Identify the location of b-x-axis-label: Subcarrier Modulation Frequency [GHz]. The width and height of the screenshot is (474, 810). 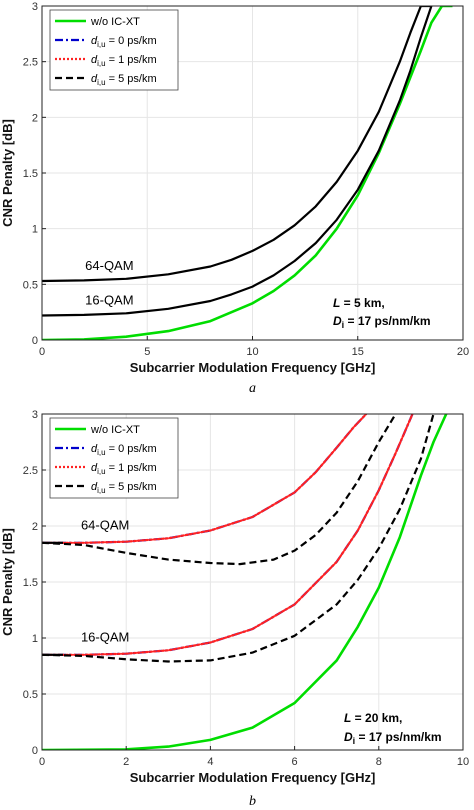
(253, 777).